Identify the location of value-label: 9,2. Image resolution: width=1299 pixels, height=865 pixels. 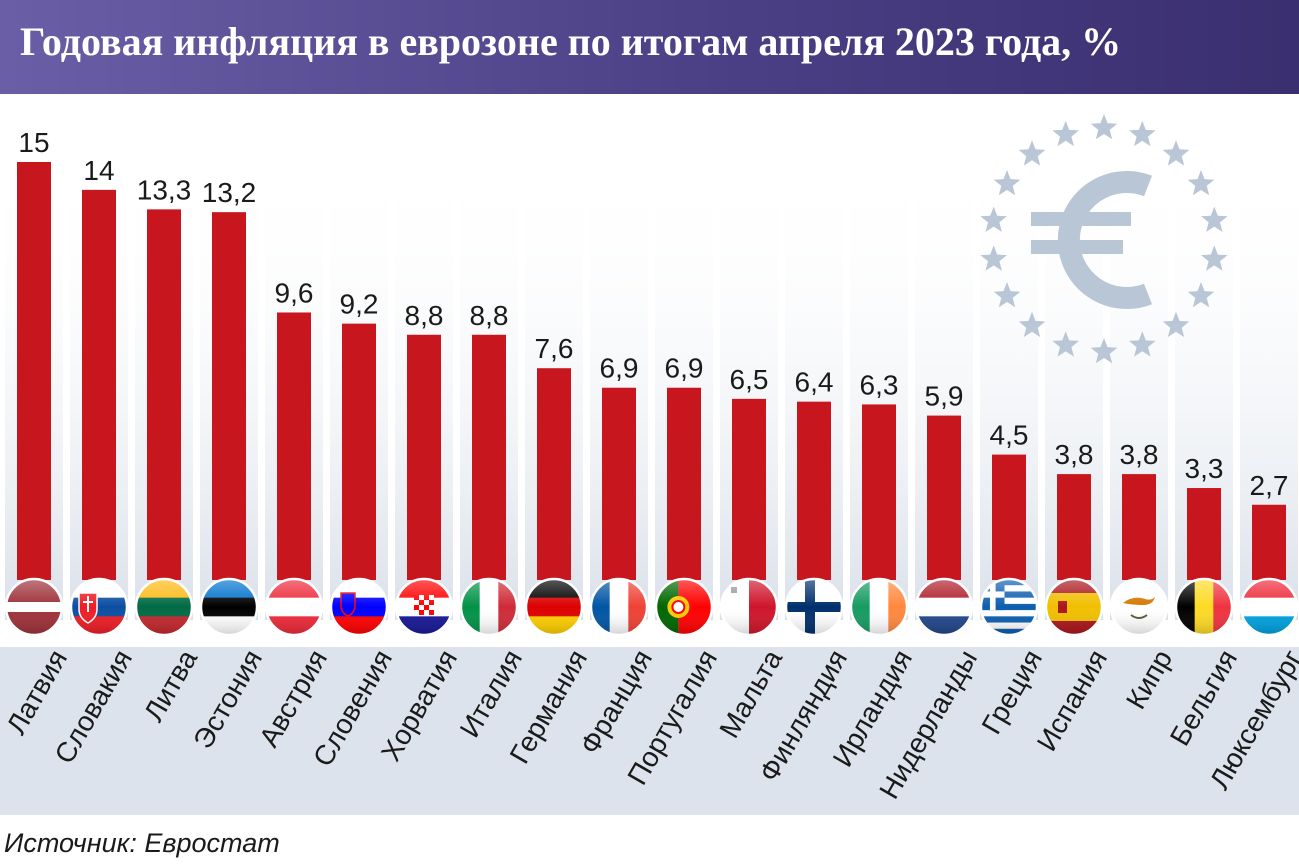
(359, 304).